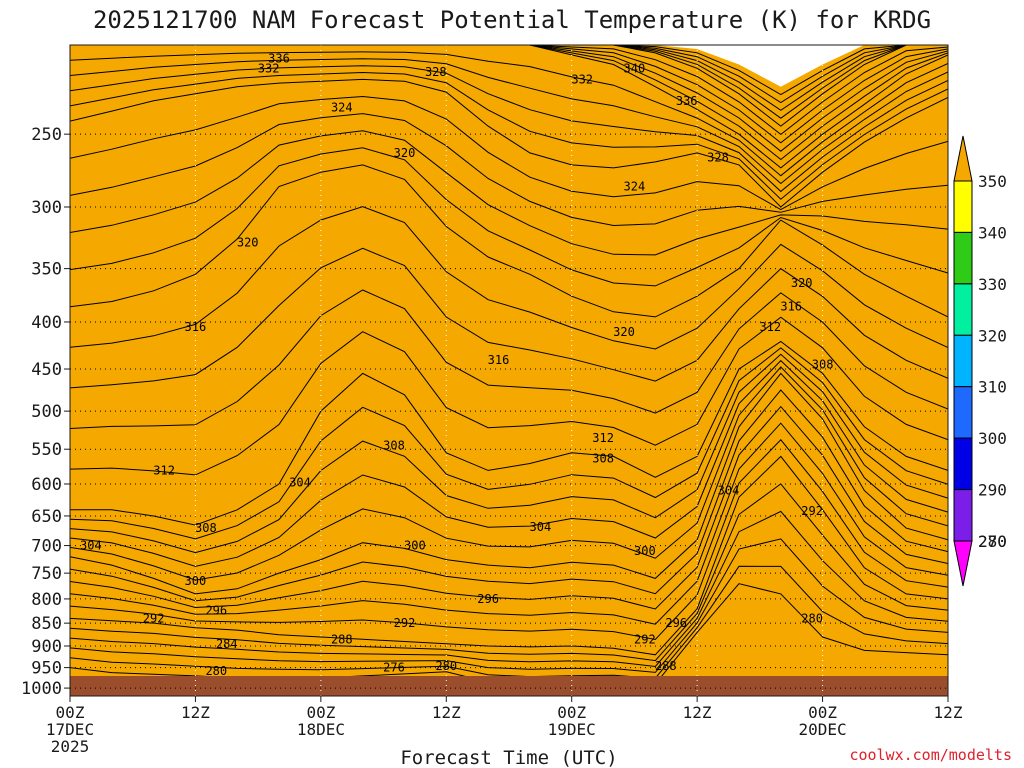  What do you see at coordinates (46, 517) in the screenshot?
I see `y-tick-label-650: 650` at bounding box center [46, 517].